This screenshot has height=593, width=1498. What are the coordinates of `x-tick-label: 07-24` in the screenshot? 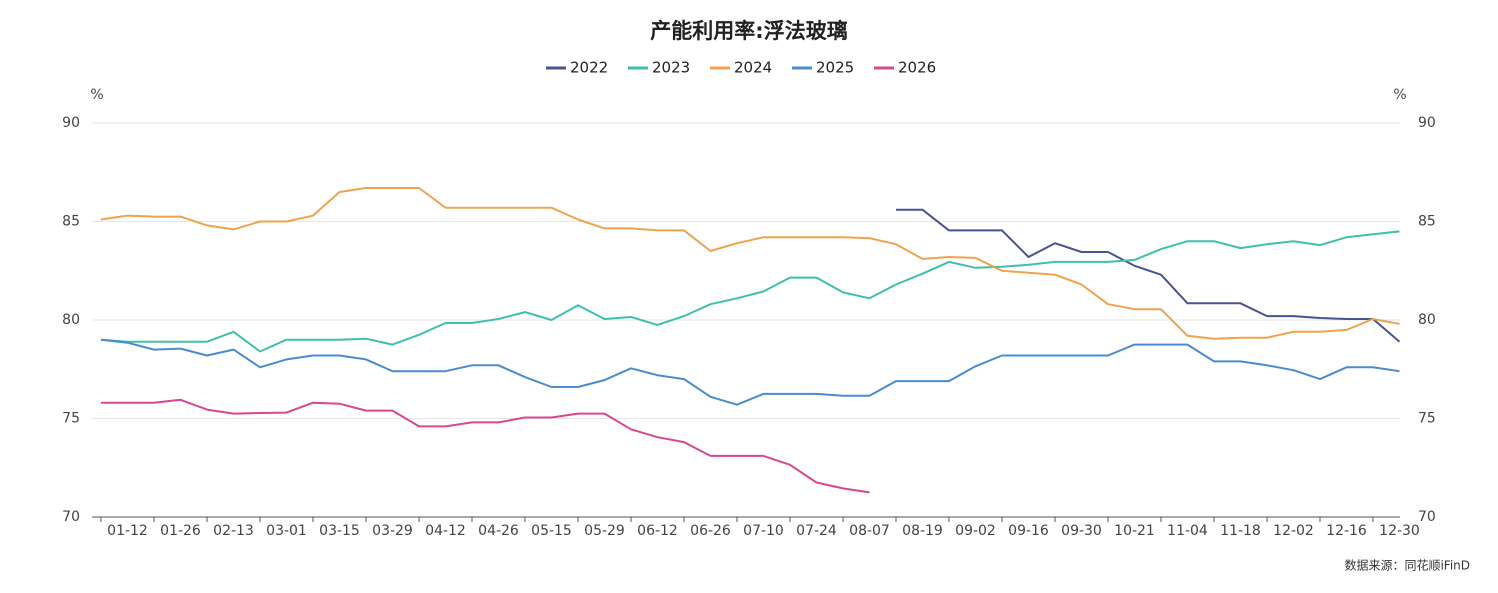 It's located at (816, 531).